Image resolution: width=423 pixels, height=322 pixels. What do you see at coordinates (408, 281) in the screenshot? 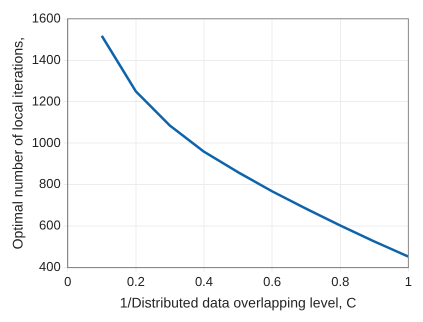
I see `x-tick-label: 1` at bounding box center [408, 281].